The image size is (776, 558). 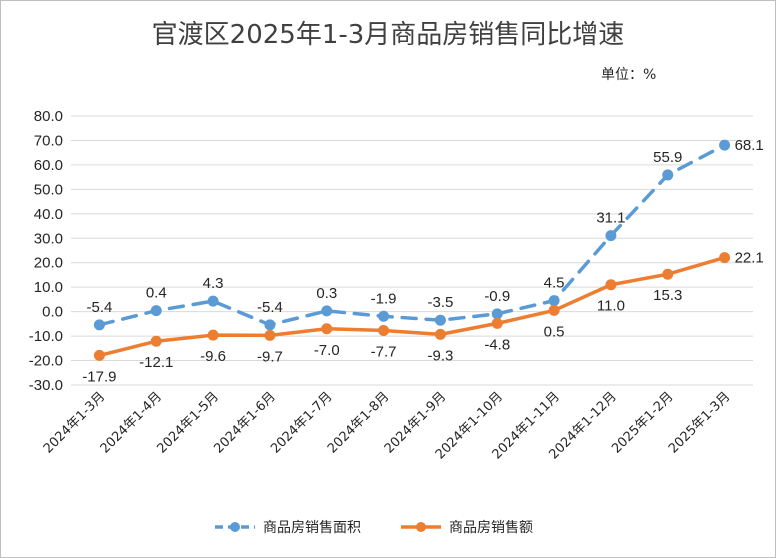 What do you see at coordinates (270, 356) in the screenshot?
I see `data-label-amount: -9.7` at bounding box center [270, 356].